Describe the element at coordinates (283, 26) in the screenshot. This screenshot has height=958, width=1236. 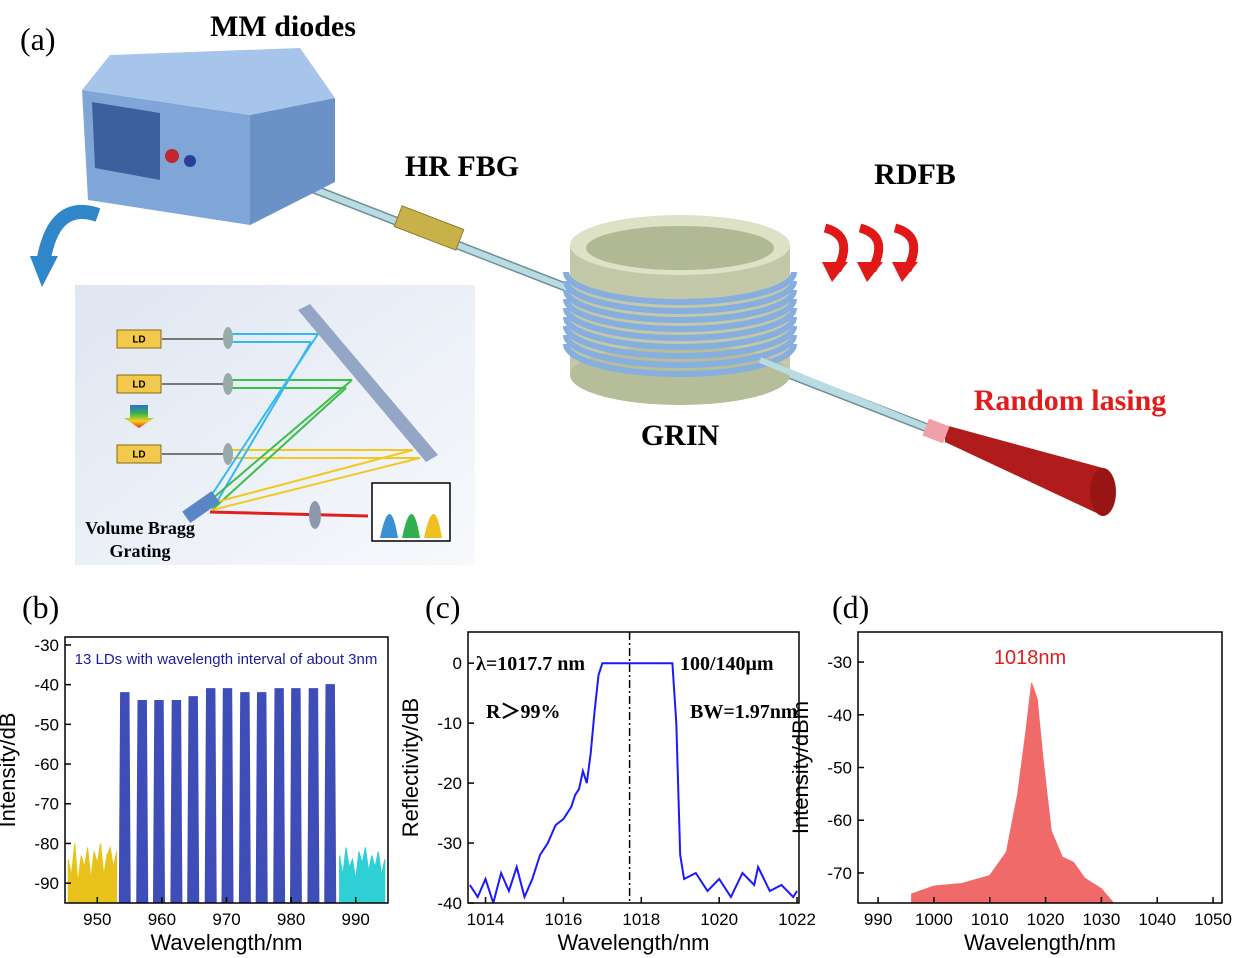
I see `label: MM diodes` at that location.